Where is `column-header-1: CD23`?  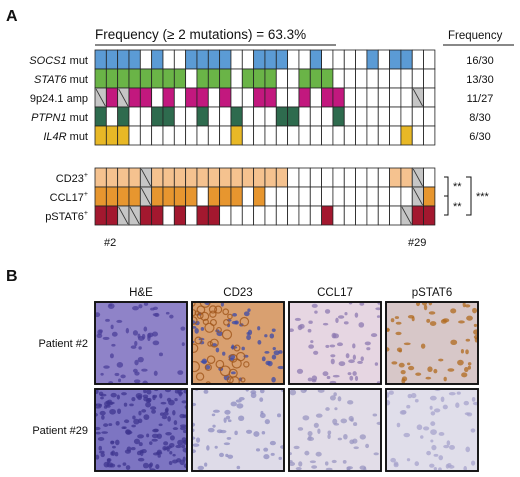 column-header-1: CD23 is located at coordinates (237, 293).